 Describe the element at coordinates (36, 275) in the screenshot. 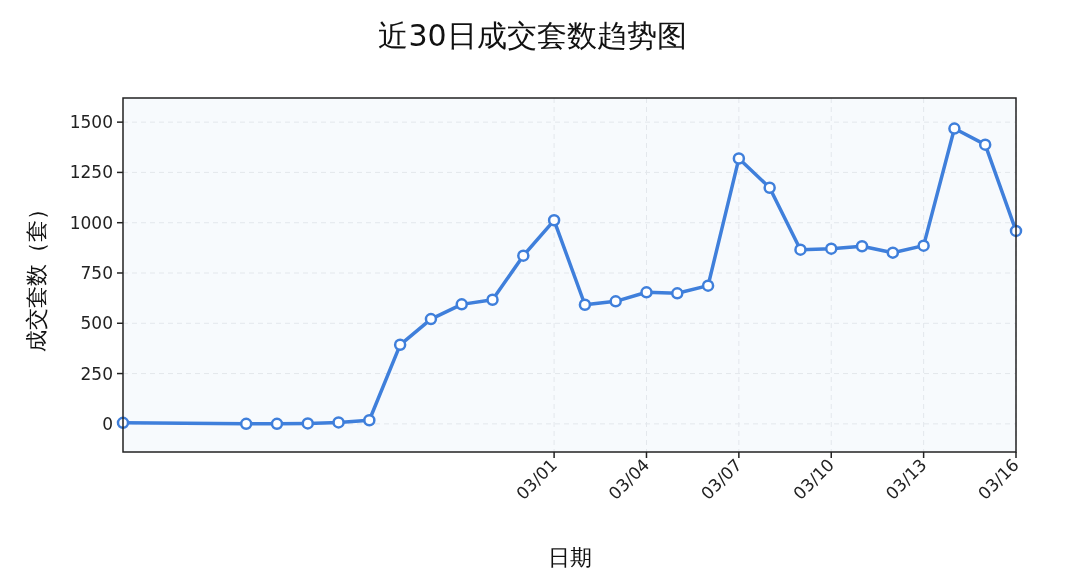

I see `y-axis-title: 成交套数（套）` at that location.